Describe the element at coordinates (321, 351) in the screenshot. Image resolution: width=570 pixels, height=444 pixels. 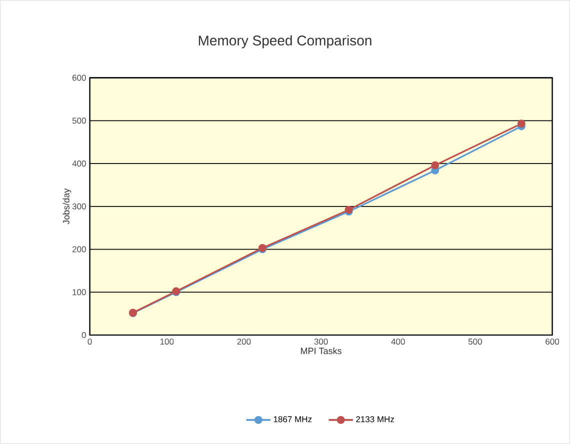
I see `x-axis-title: MPI Tasks` at that location.